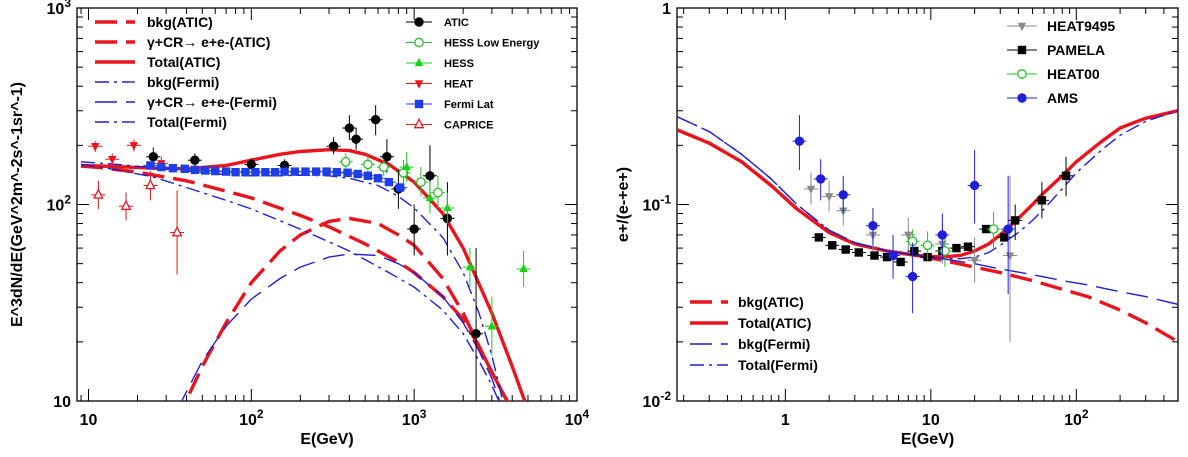 The height and width of the screenshot is (457, 1188). Describe the element at coordinates (771, 302) in the screenshot. I see `legend-label-bkg-atic: bkg(ATIC)` at that location.